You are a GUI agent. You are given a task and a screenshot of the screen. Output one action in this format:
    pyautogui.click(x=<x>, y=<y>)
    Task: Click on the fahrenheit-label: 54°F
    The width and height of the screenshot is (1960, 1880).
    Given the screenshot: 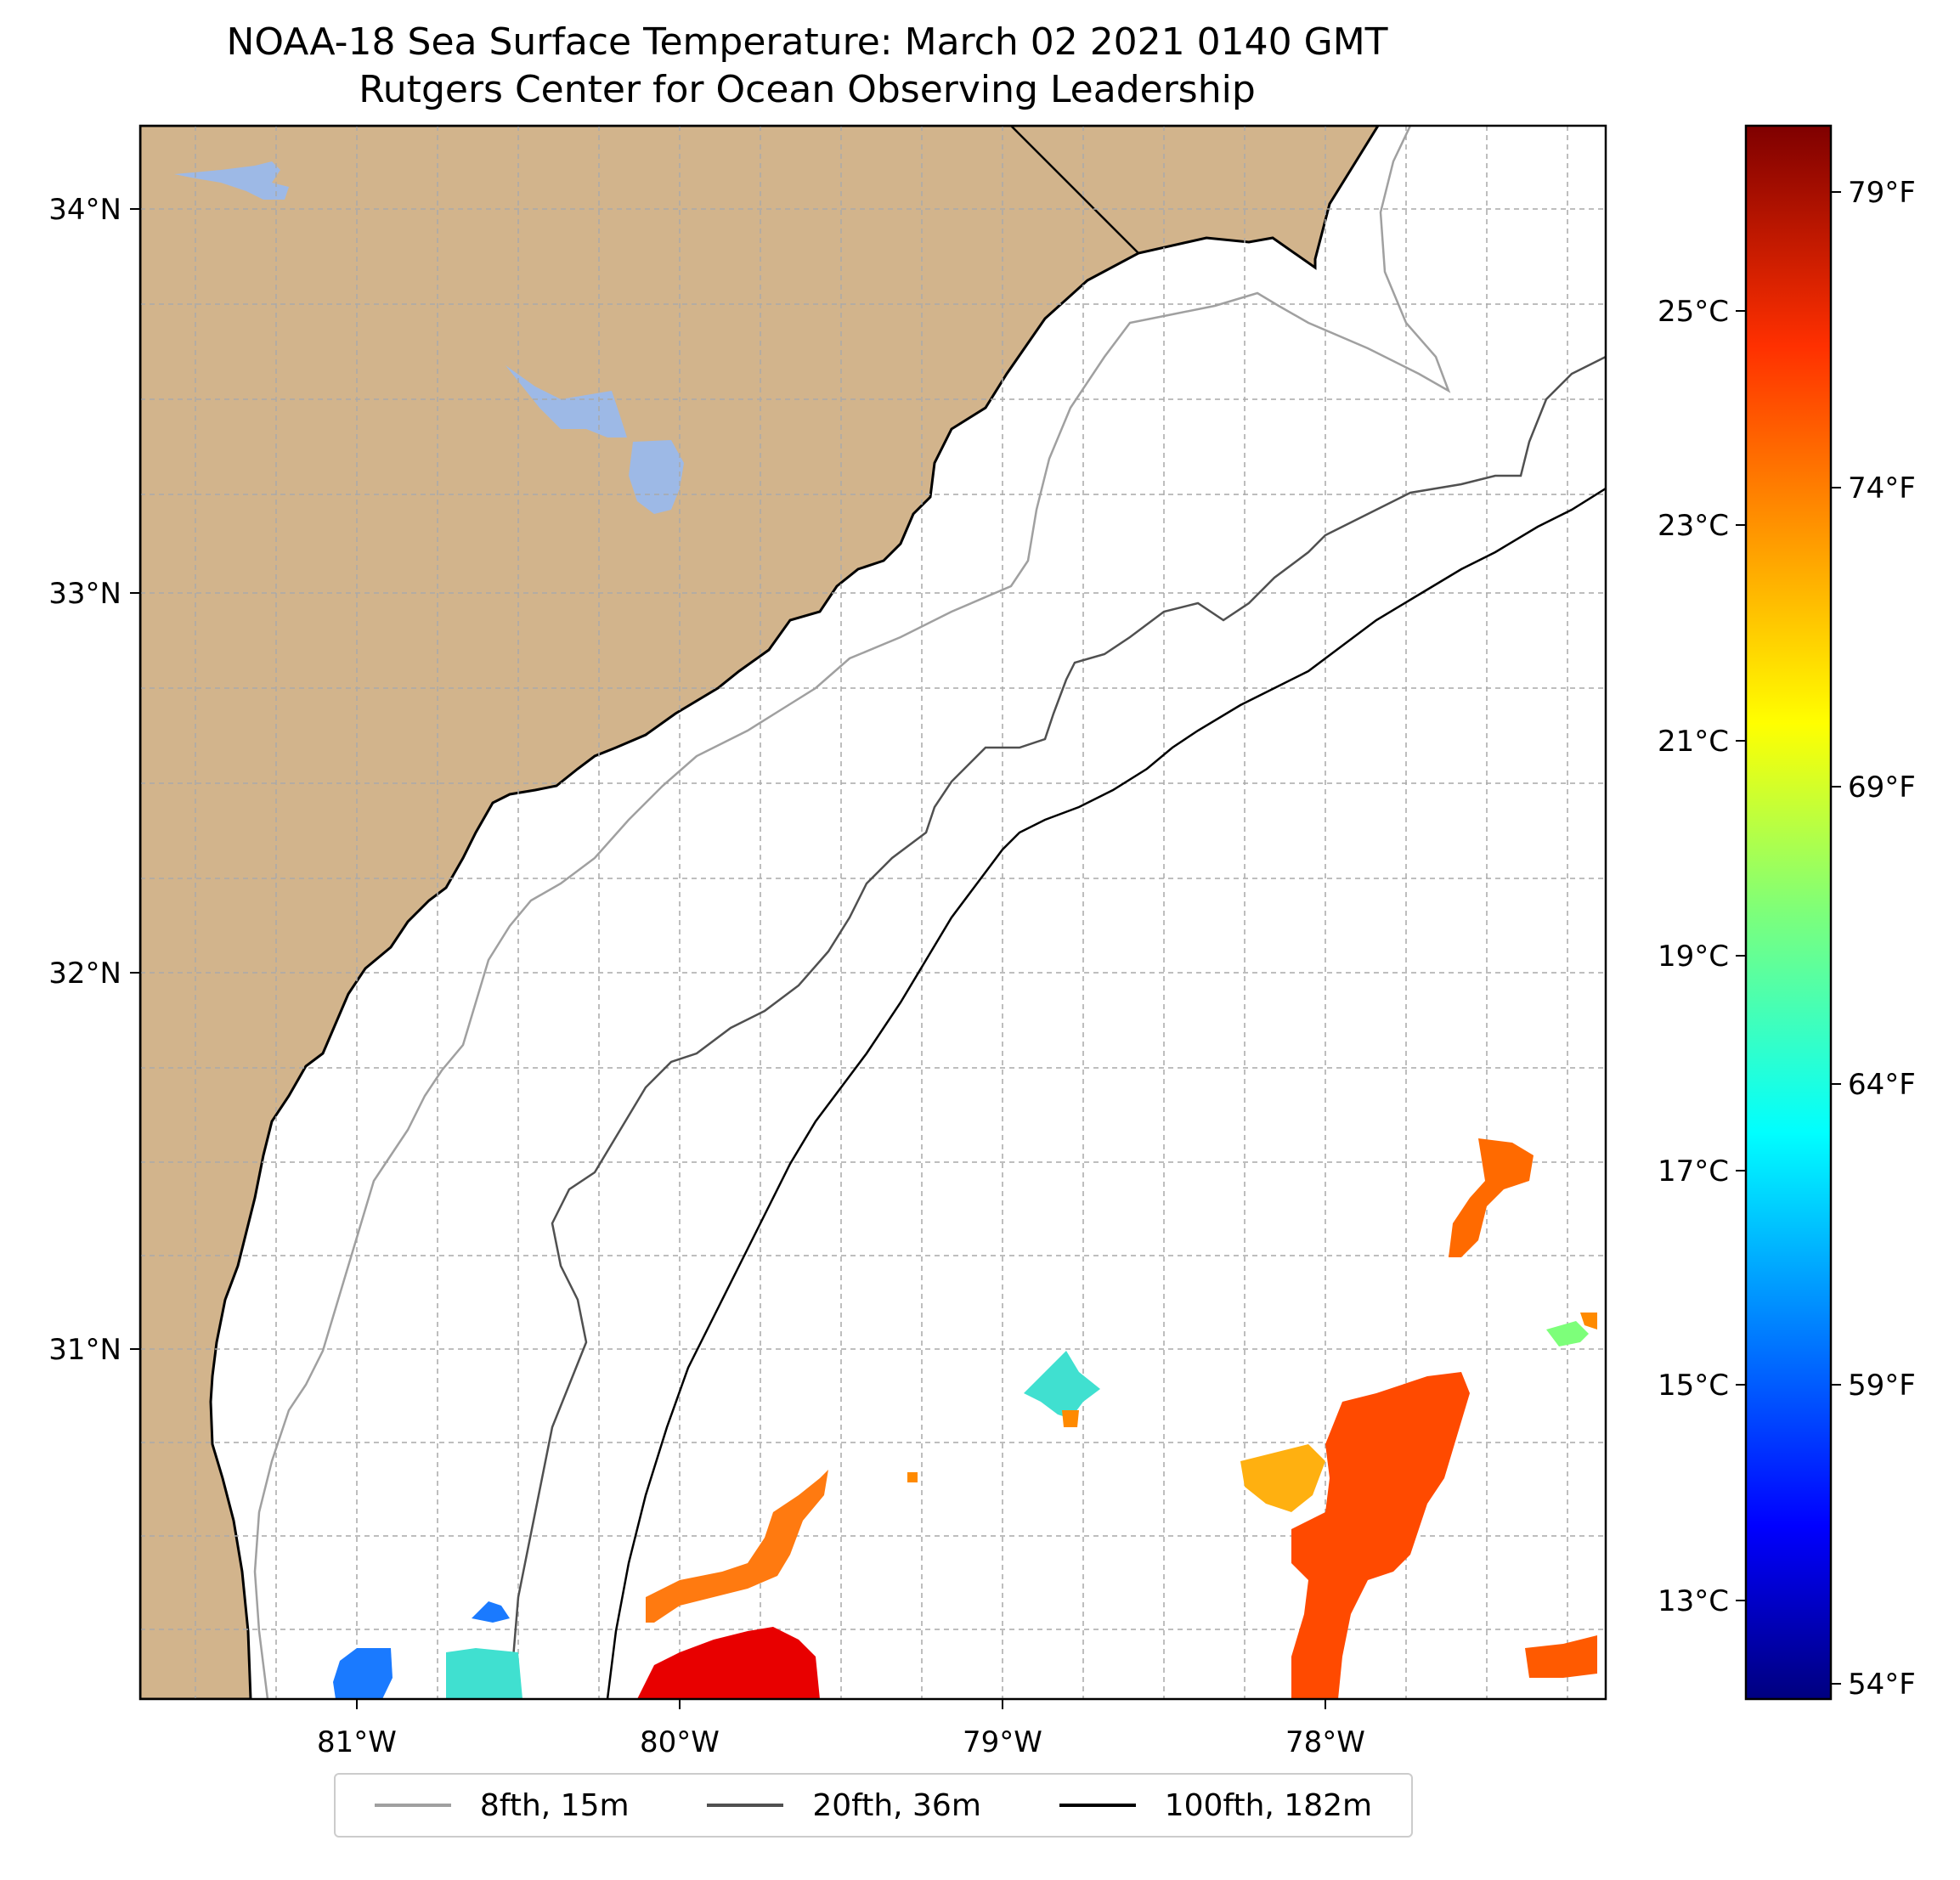 What is the action you would take?
    pyautogui.click(x=1882, y=1685)
    